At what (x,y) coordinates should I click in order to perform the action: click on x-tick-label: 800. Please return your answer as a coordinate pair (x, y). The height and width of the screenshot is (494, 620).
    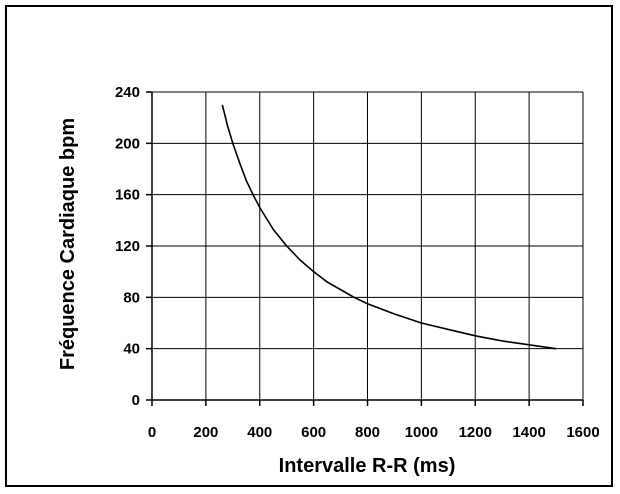
    Looking at the image, I should click on (367, 432).